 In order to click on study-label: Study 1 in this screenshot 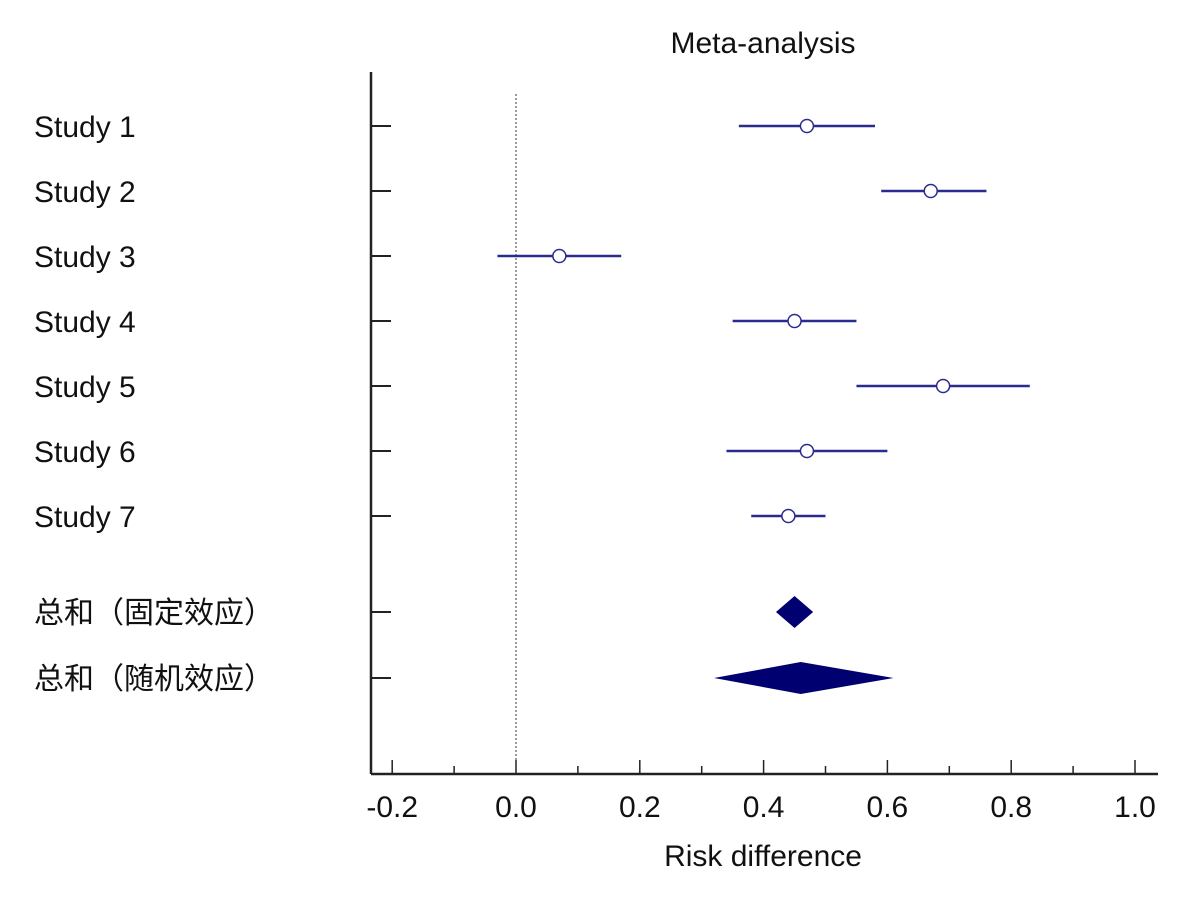, I will do `click(85, 127)`.